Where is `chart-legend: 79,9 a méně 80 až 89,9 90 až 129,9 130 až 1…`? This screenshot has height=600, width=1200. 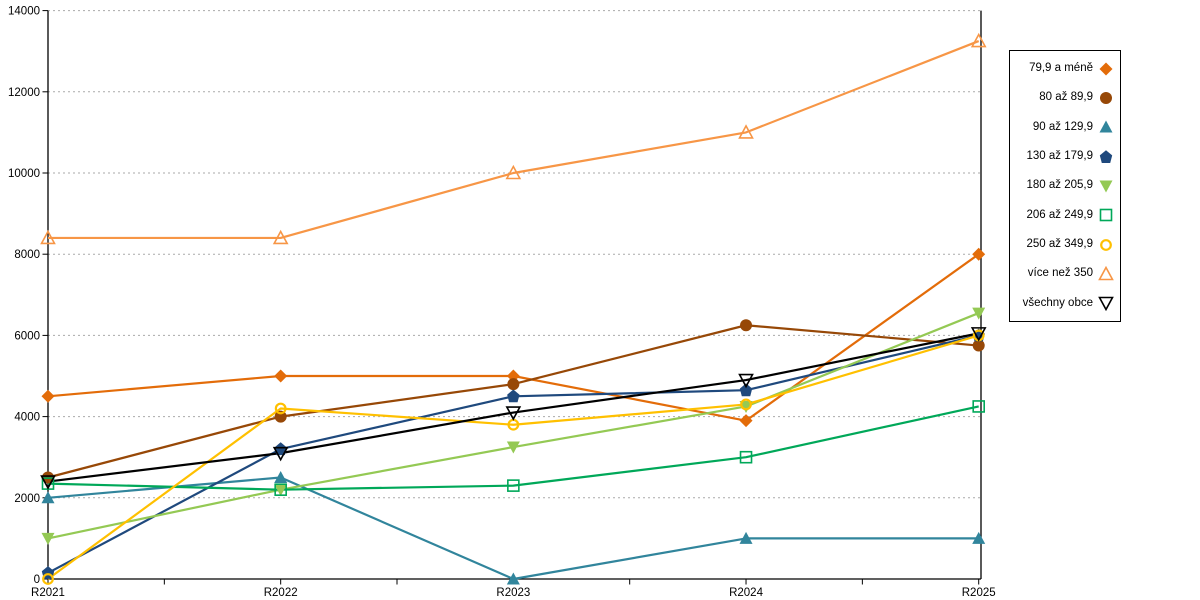
chart-legend: 79,9 a méně 80 až 89,9 90 až 129,9 130 až 1… is located at coordinates (1065, 186).